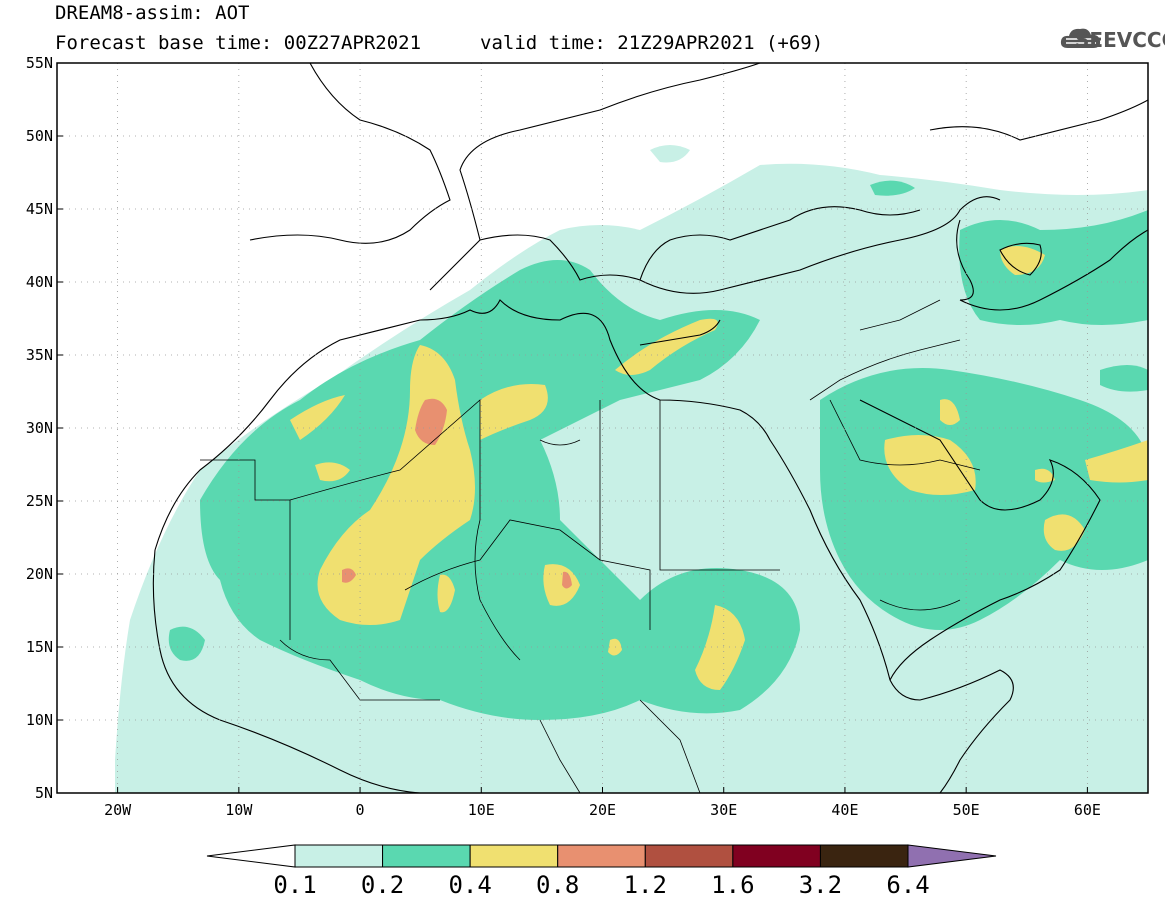 The image size is (1165, 905). Describe the element at coordinates (382, 885) in the screenshot. I see `colorbar-label: 0.2` at that location.